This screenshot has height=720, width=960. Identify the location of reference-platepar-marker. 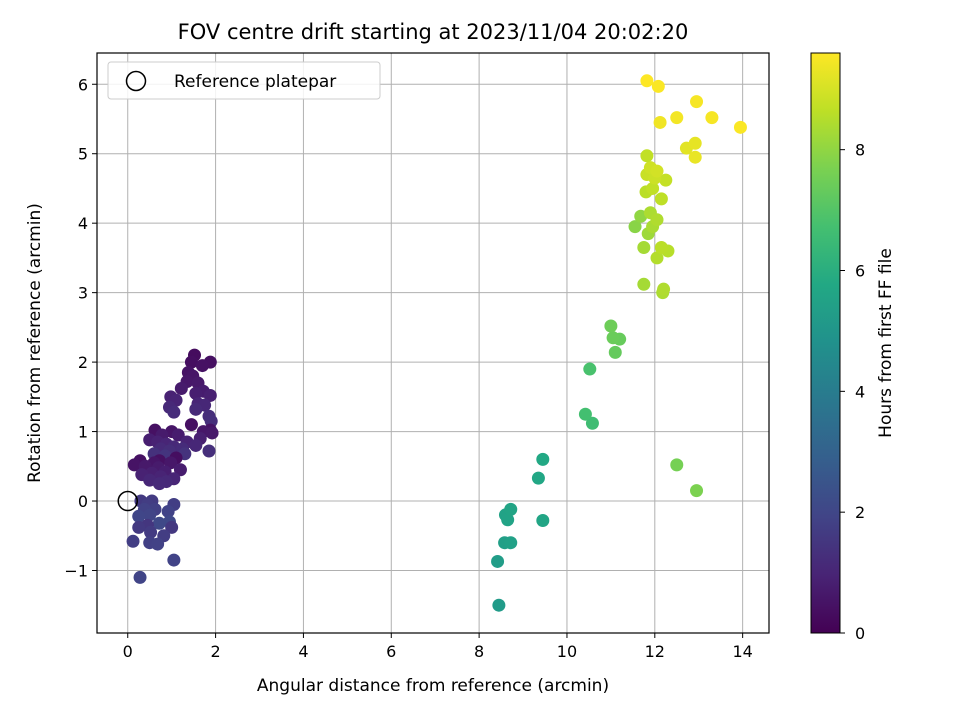
(127, 501).